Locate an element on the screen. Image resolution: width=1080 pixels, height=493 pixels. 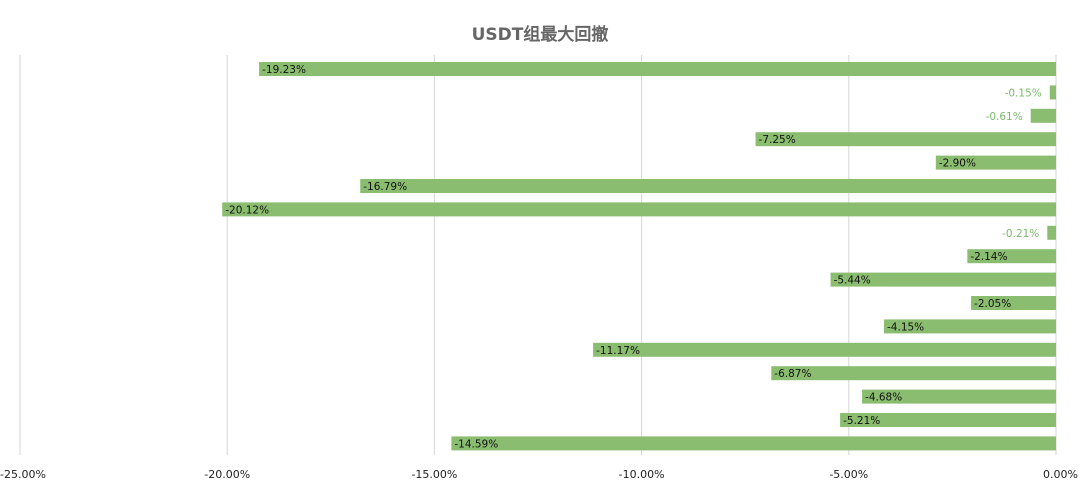
bar-data-label: -6.87% is located at coordinates (792, 374).